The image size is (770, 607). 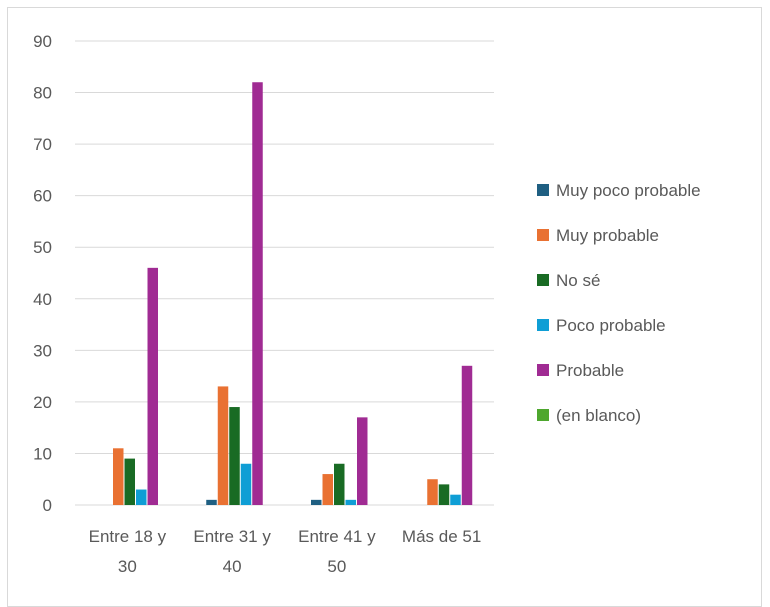 What do you see at coordinates (590, 370) in the screenshot?
I see `legend-label: Probable` at bounding box center [590, 370].